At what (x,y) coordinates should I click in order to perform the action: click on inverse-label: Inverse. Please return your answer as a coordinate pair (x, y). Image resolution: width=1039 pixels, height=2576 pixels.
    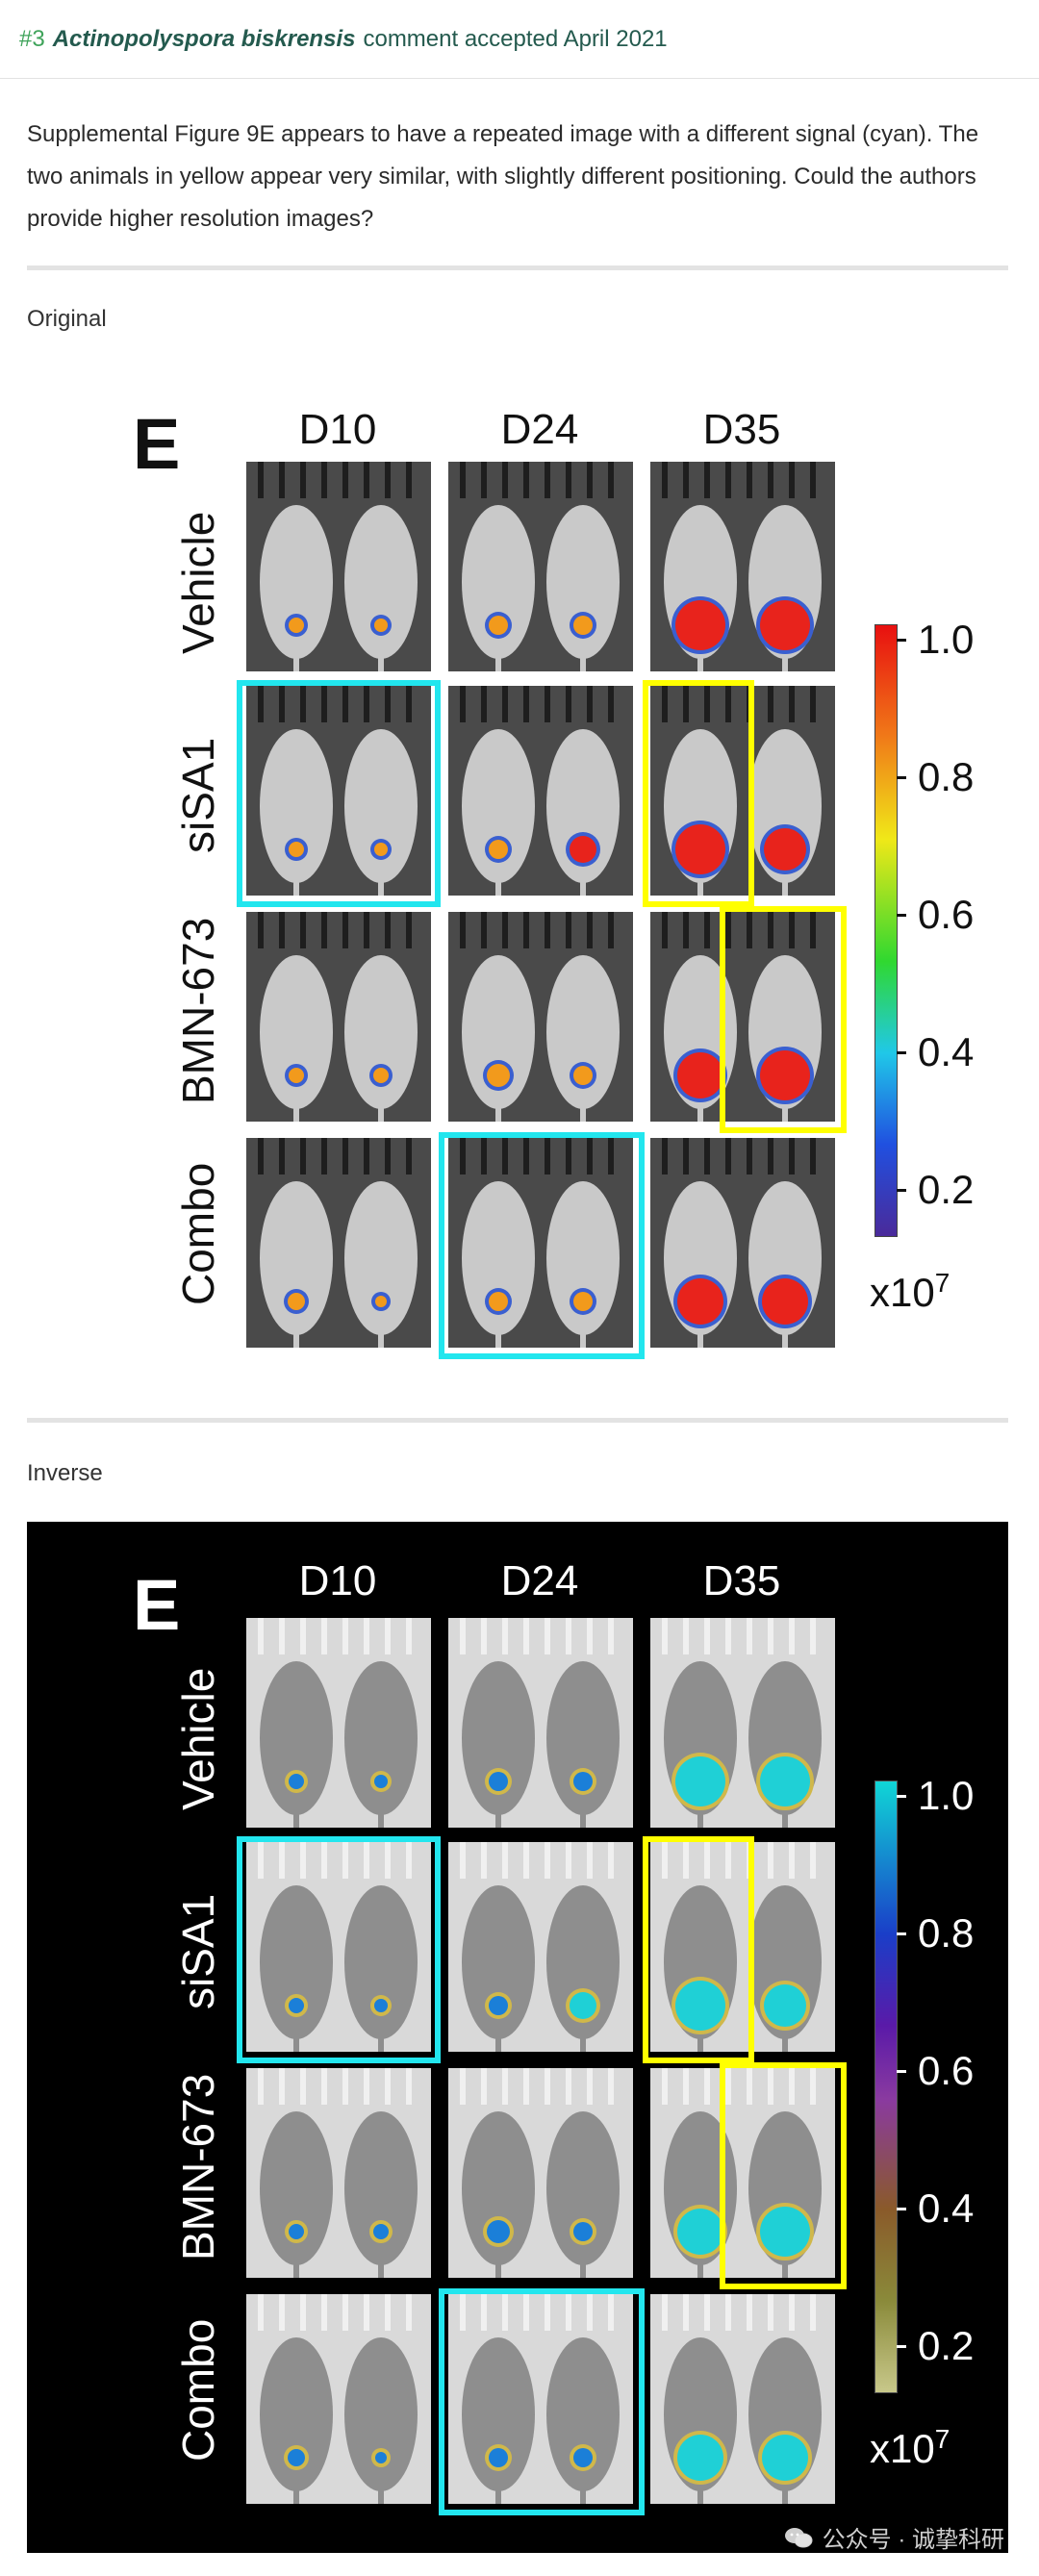
    Looking at the image, I should click on (65, 1473).